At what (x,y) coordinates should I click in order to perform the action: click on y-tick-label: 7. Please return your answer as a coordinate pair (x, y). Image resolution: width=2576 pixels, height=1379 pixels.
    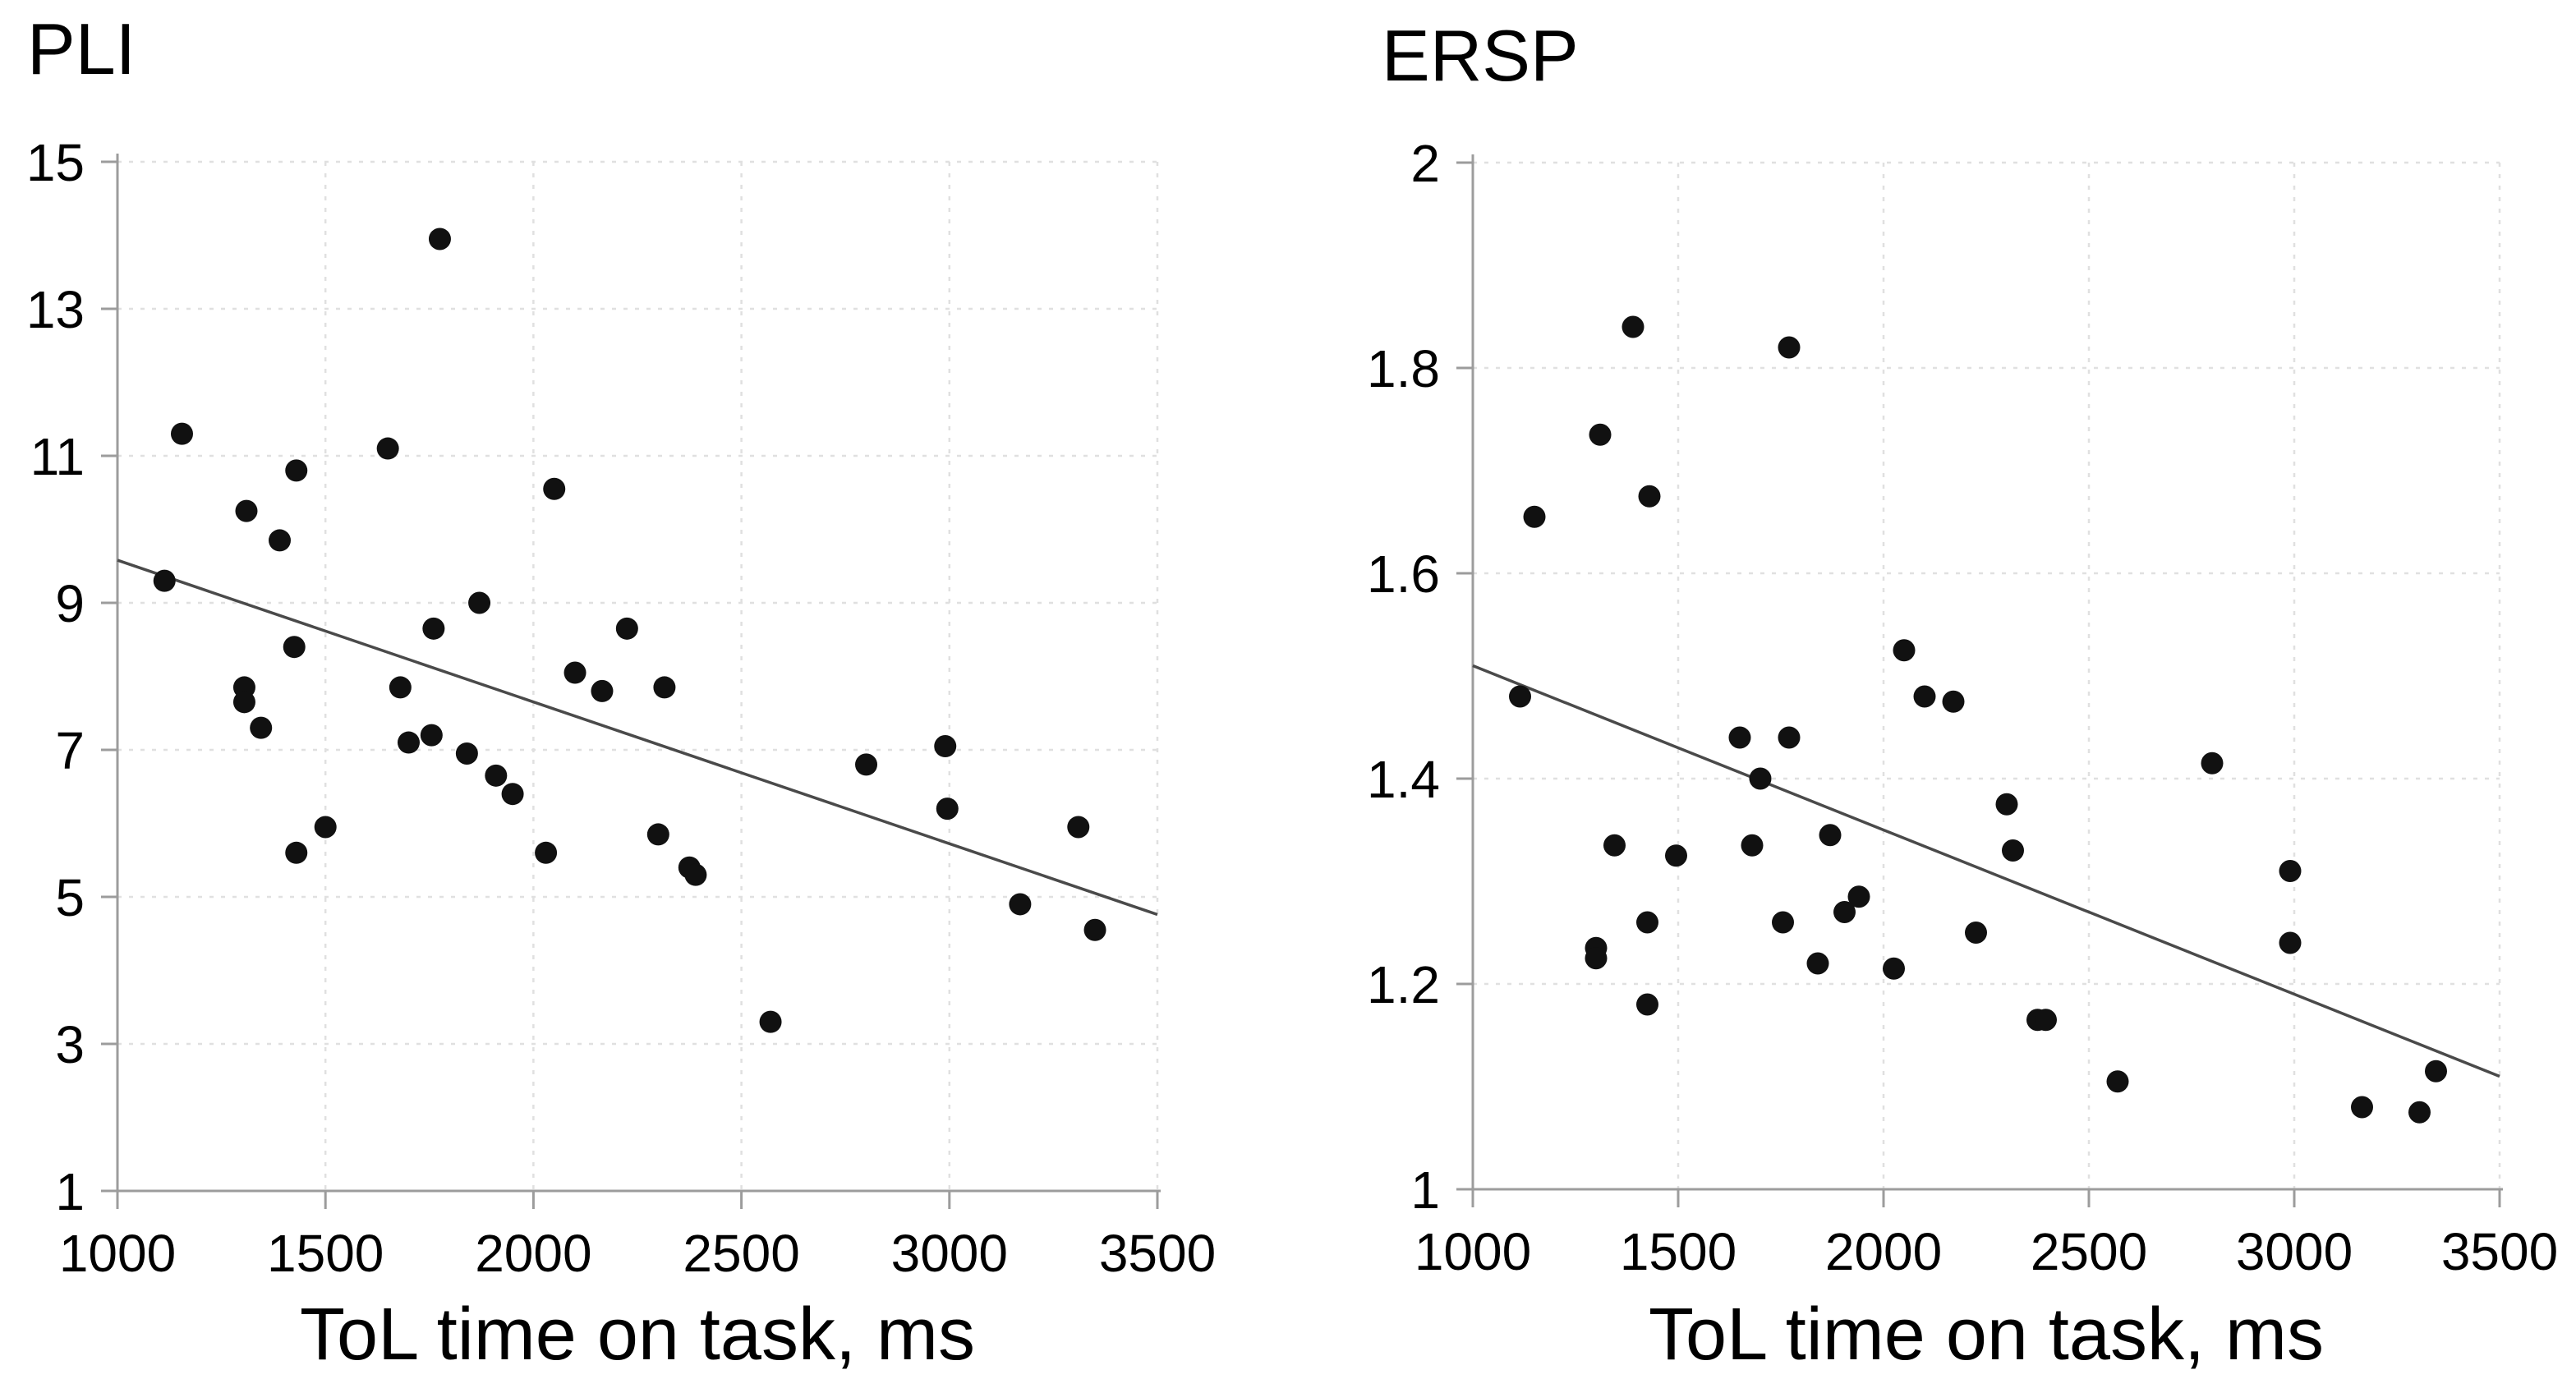
    Looking at the image, I should click on (70, 750).